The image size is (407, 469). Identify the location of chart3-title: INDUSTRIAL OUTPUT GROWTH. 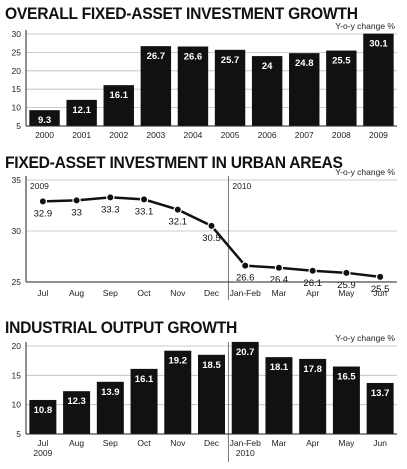
(121, 327).